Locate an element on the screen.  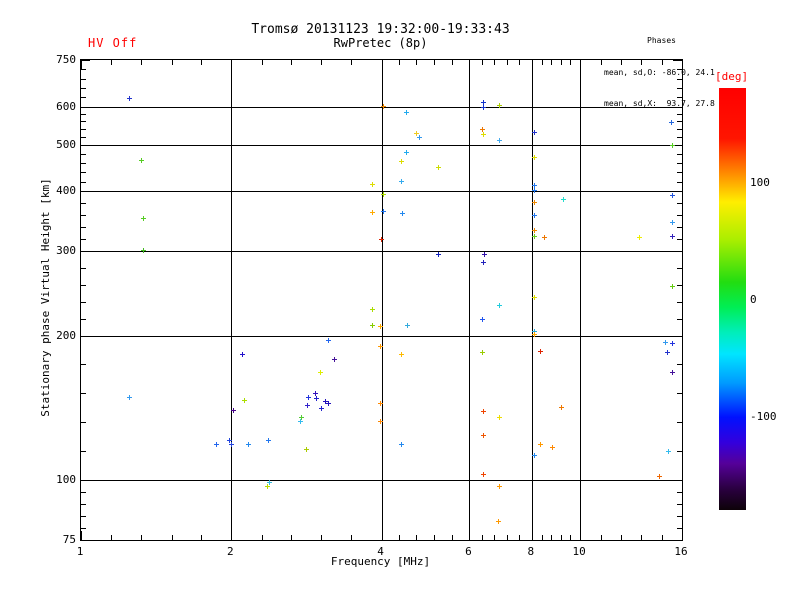
phases-title: Phases is located at coordinates (661, 40).